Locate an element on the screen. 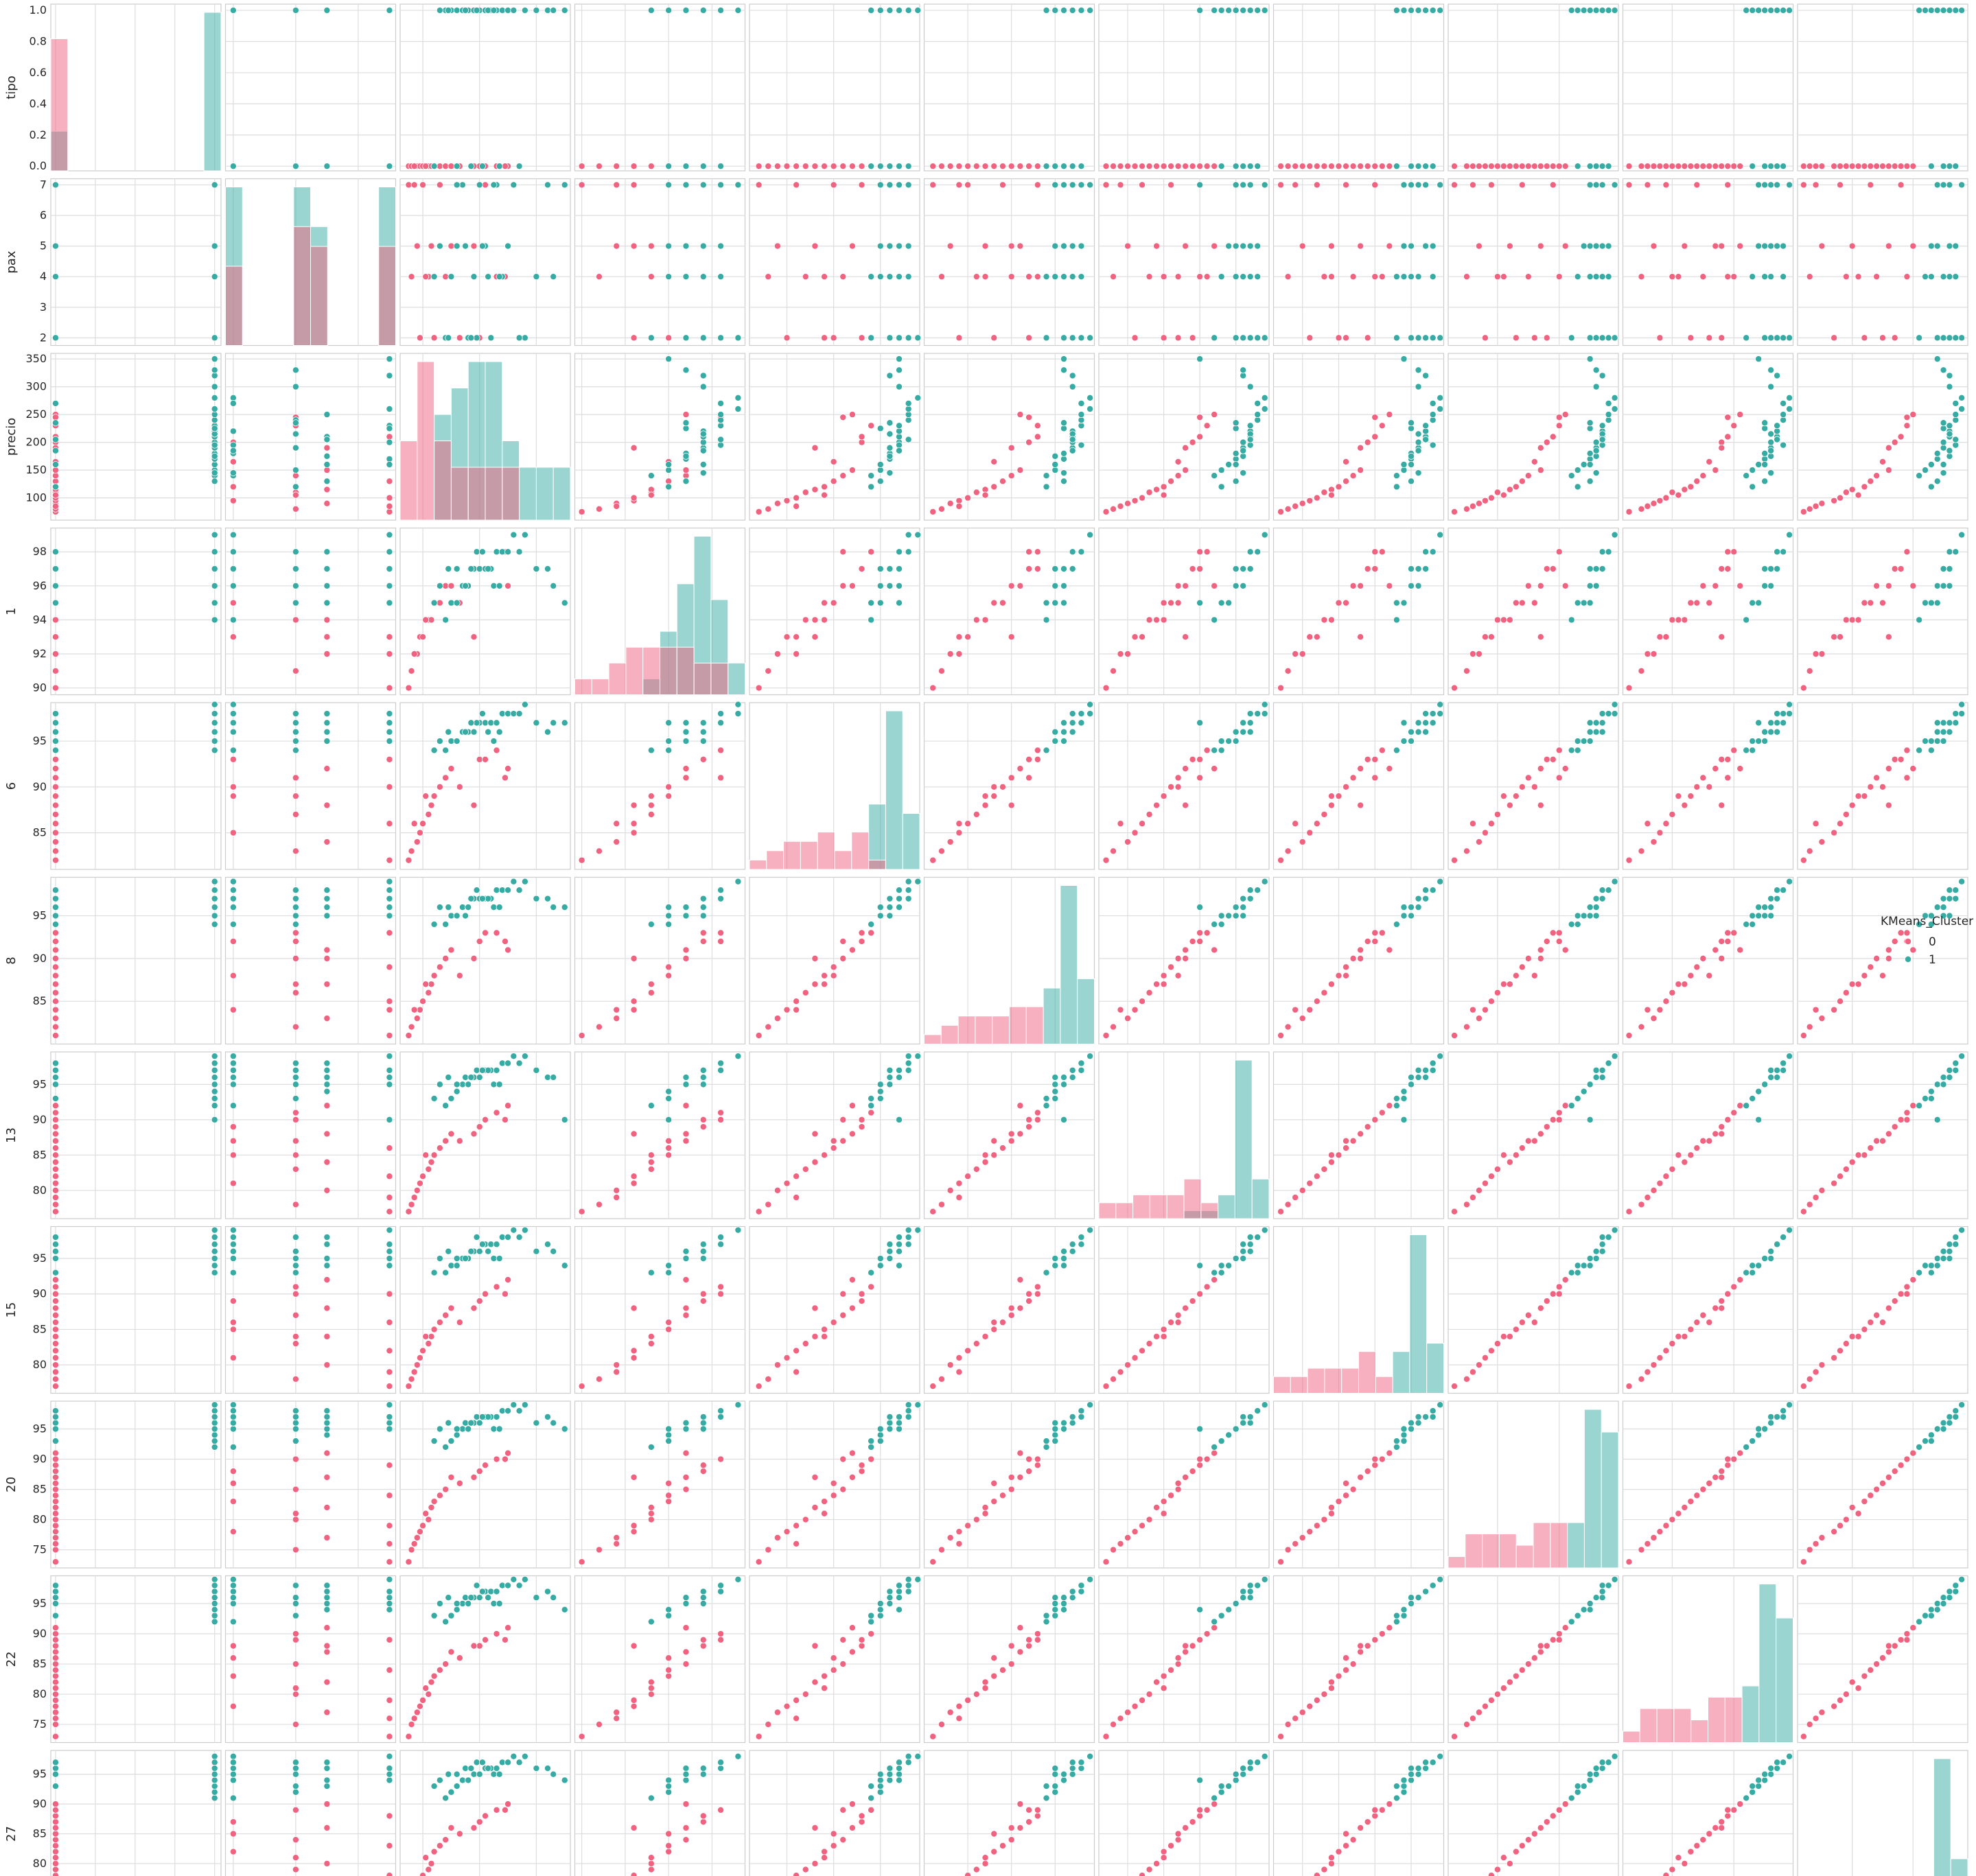 Image resolution: width=1976 pixels, height=1876 pixels. histogram-bar is located at coordinates (1333, 1381).